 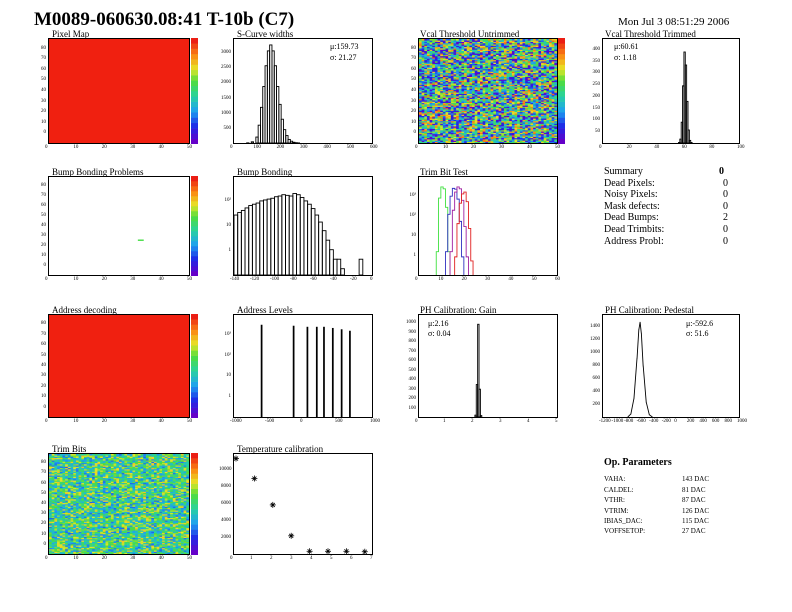 What do you see at coordinates (119, 366) in the screenshot?
I see `address-decoding-heatmap` at bounding box center [119, 366].